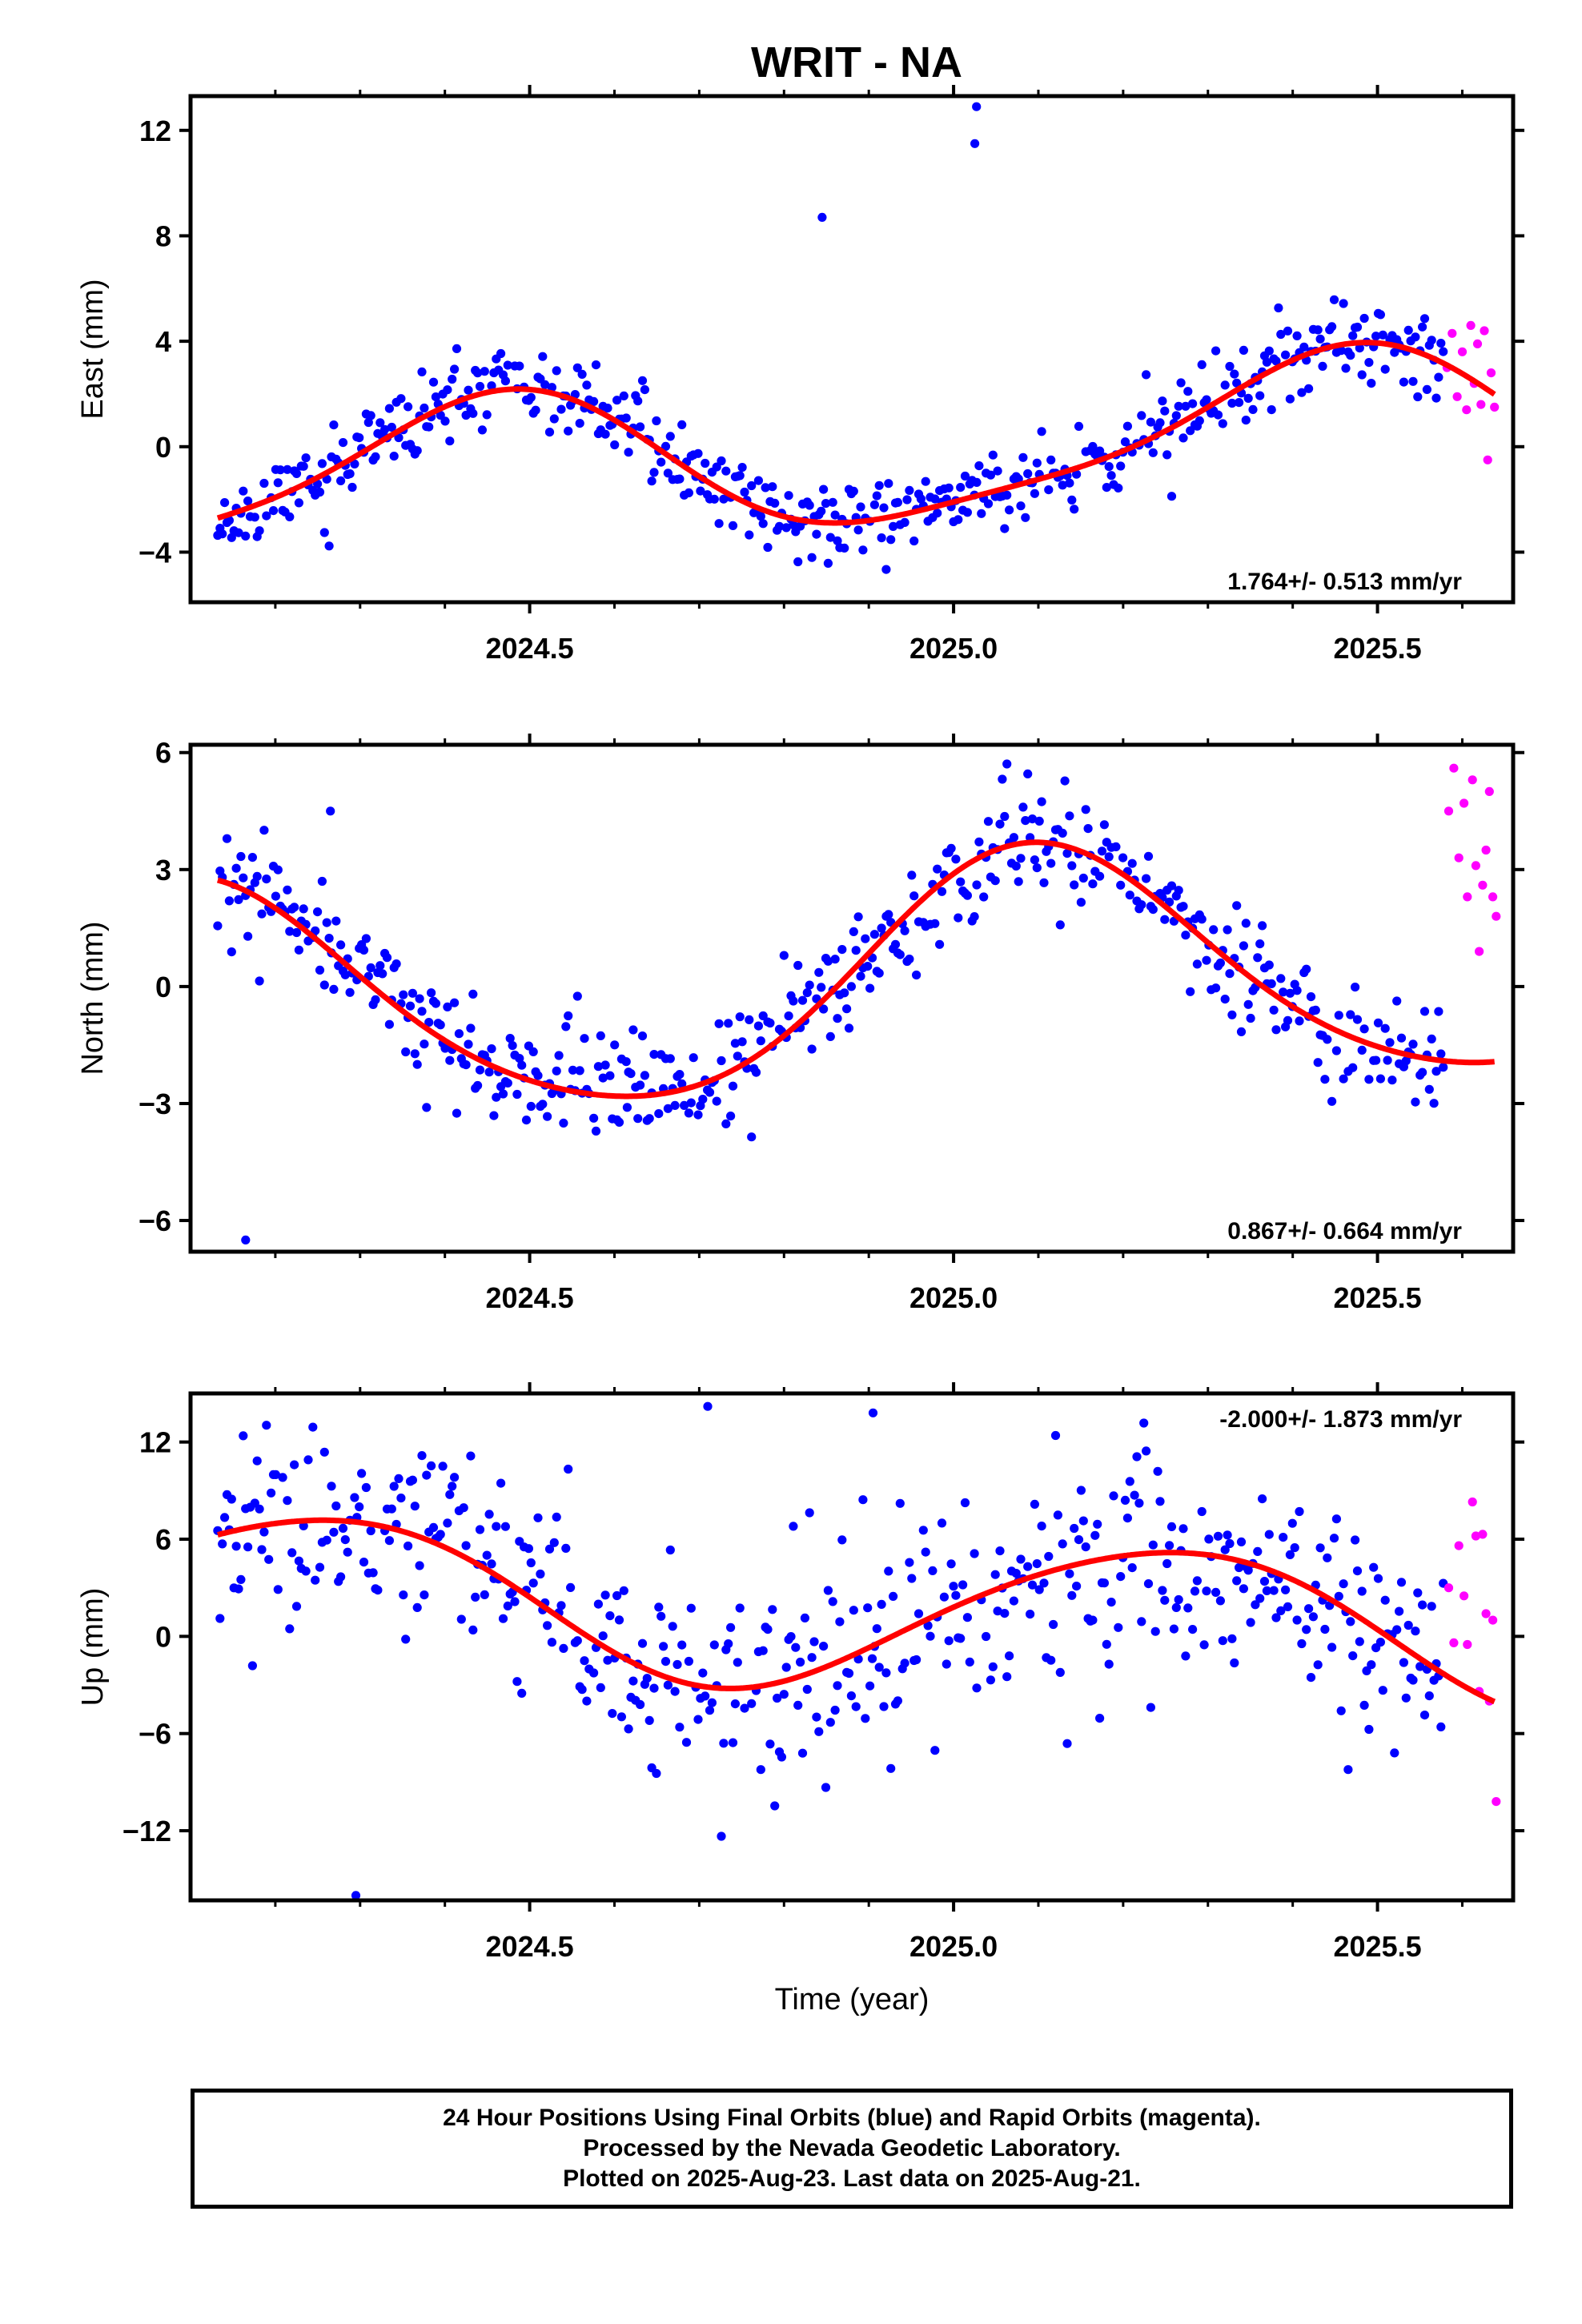  I want to click on model-fit-line, so click(856, 969).